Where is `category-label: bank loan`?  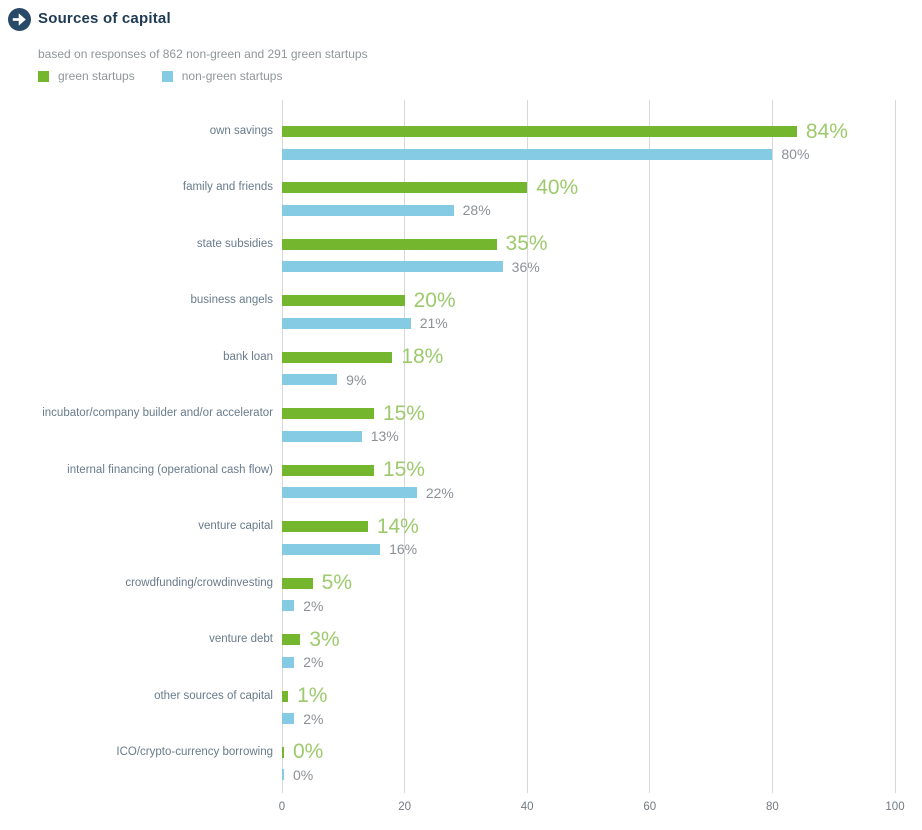
category-label: bank loan is located at coordinates (248, 356).